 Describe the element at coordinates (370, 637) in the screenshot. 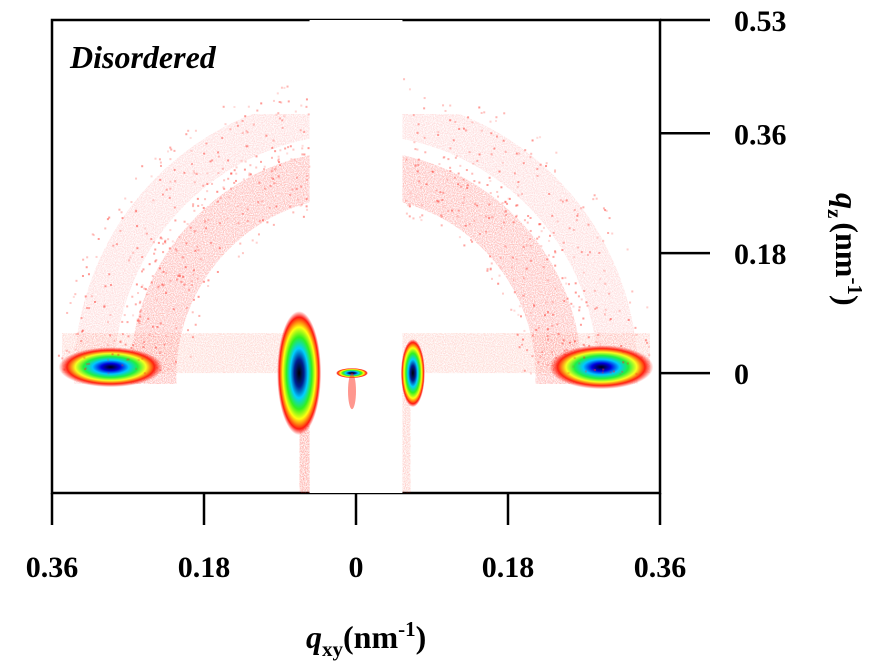

I see `x-axis-unit: (nm` at that location.